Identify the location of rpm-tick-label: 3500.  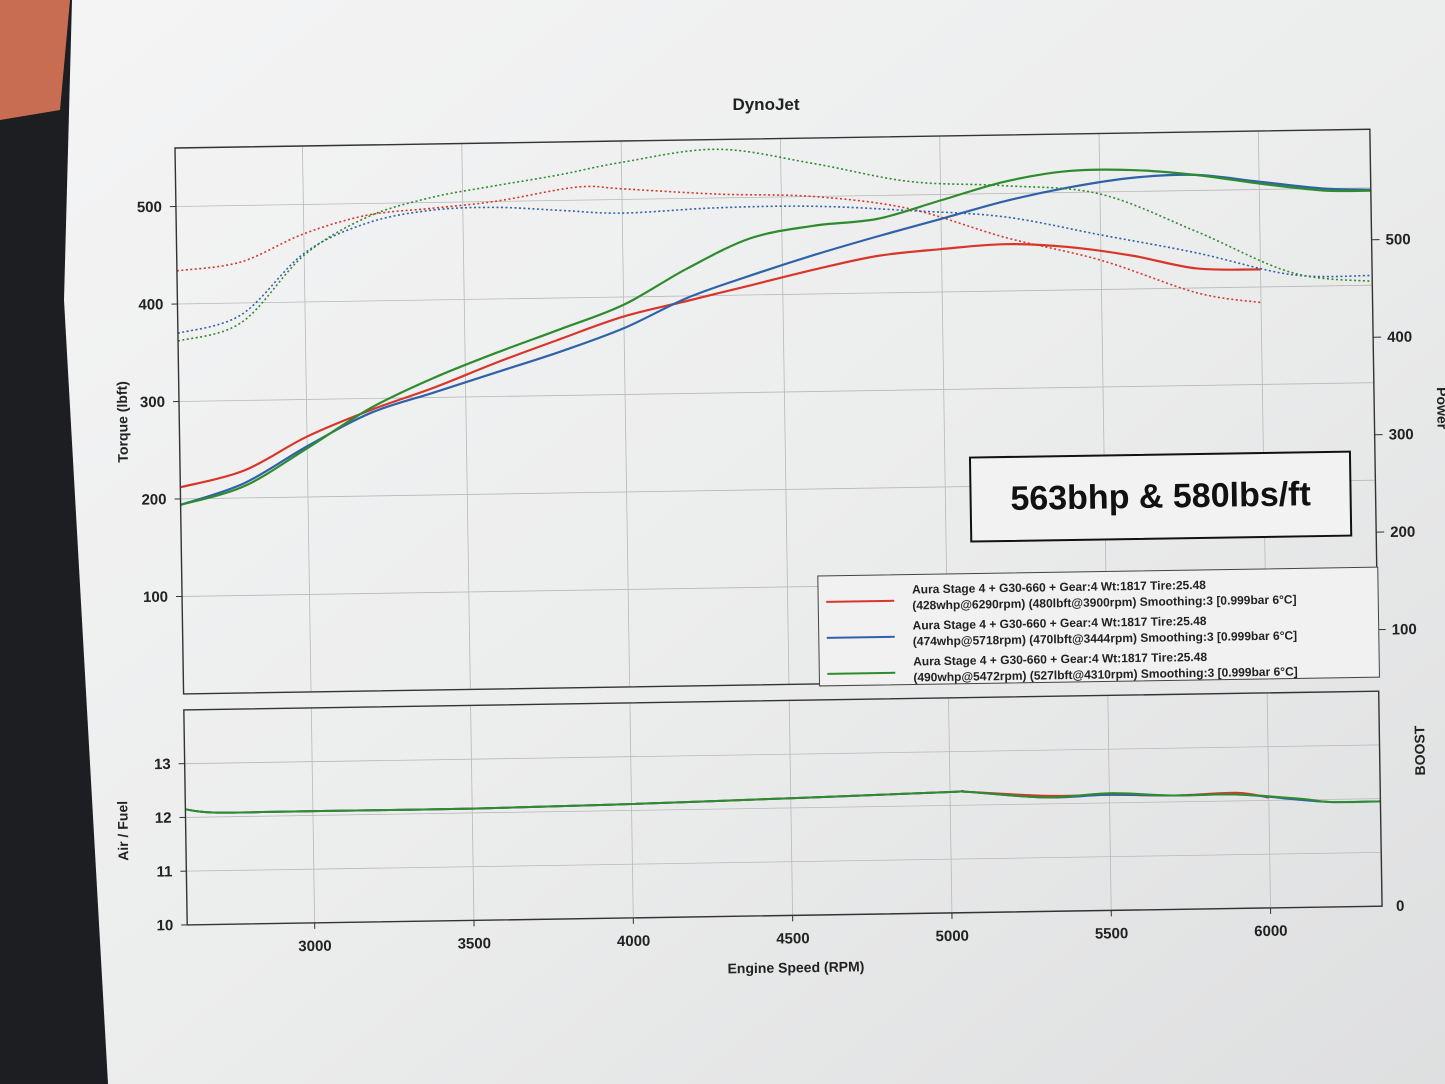
(475, 944).